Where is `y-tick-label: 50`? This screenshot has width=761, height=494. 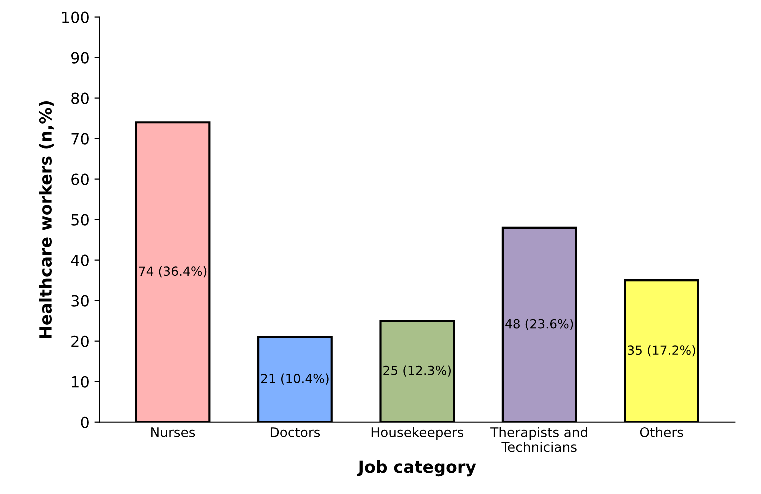
y-tick-label: 50 is located at coordinates (80, 220).